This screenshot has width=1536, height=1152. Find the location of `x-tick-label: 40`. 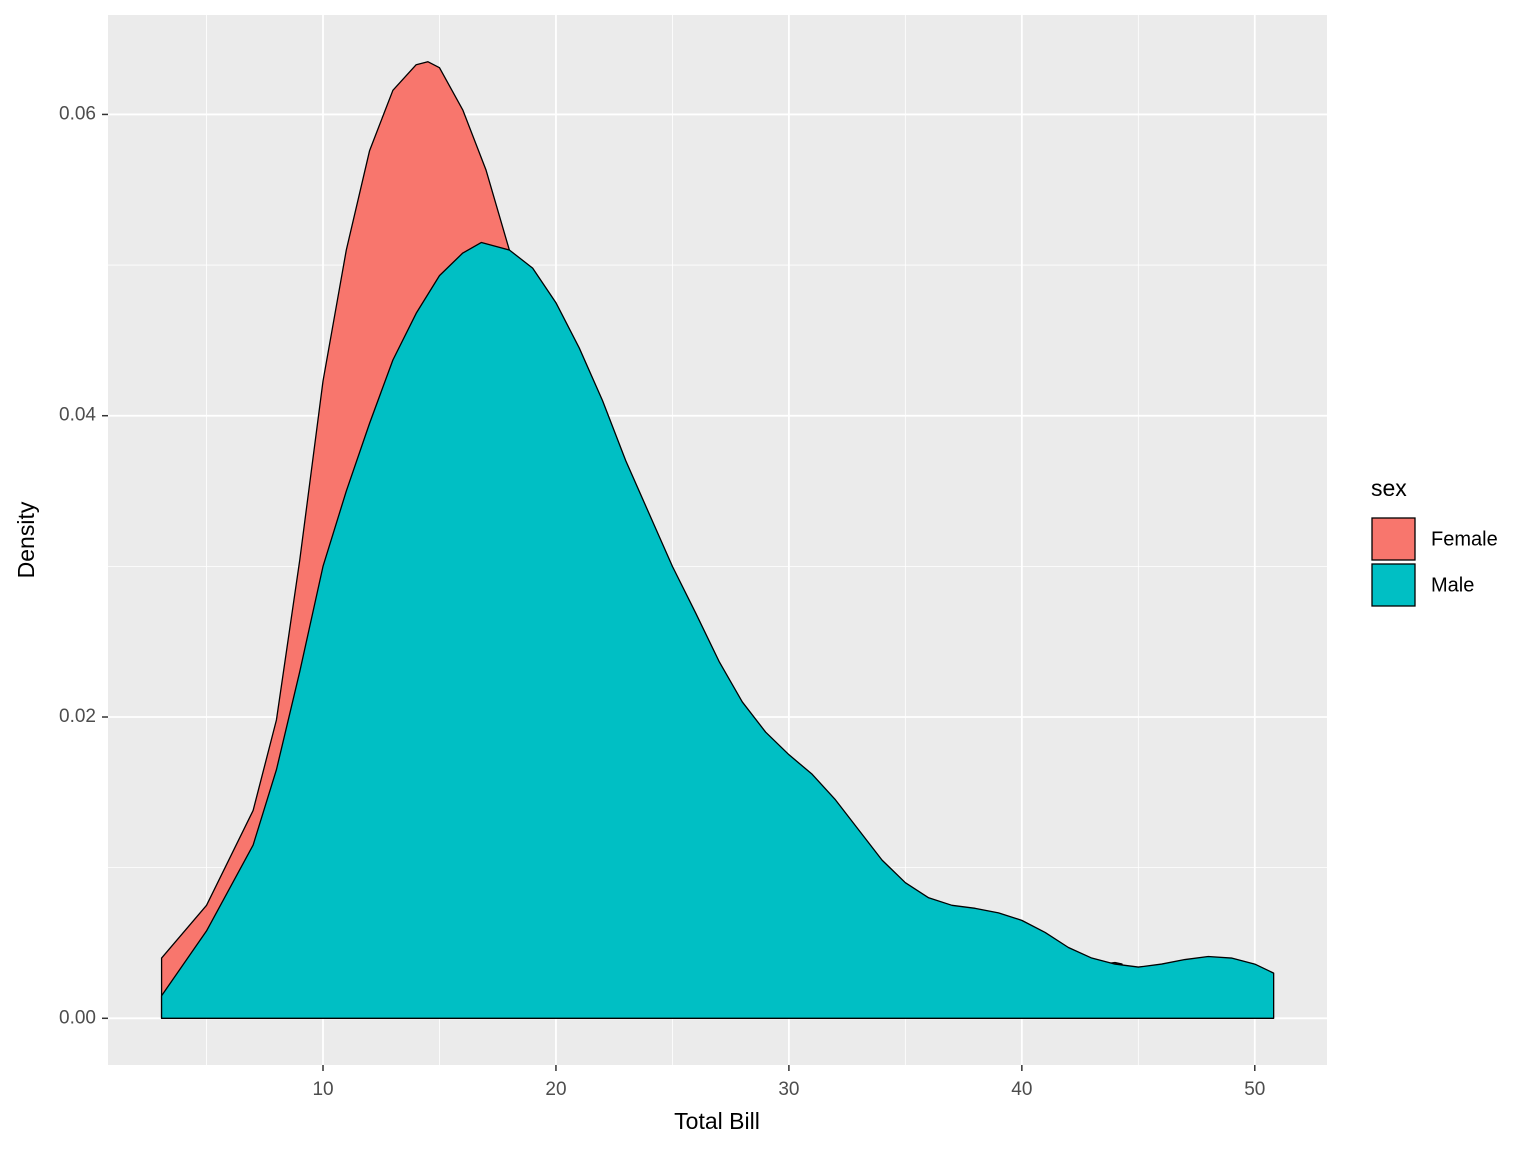

x-tick-label: 40 is located at coordinates (1021, 1089).